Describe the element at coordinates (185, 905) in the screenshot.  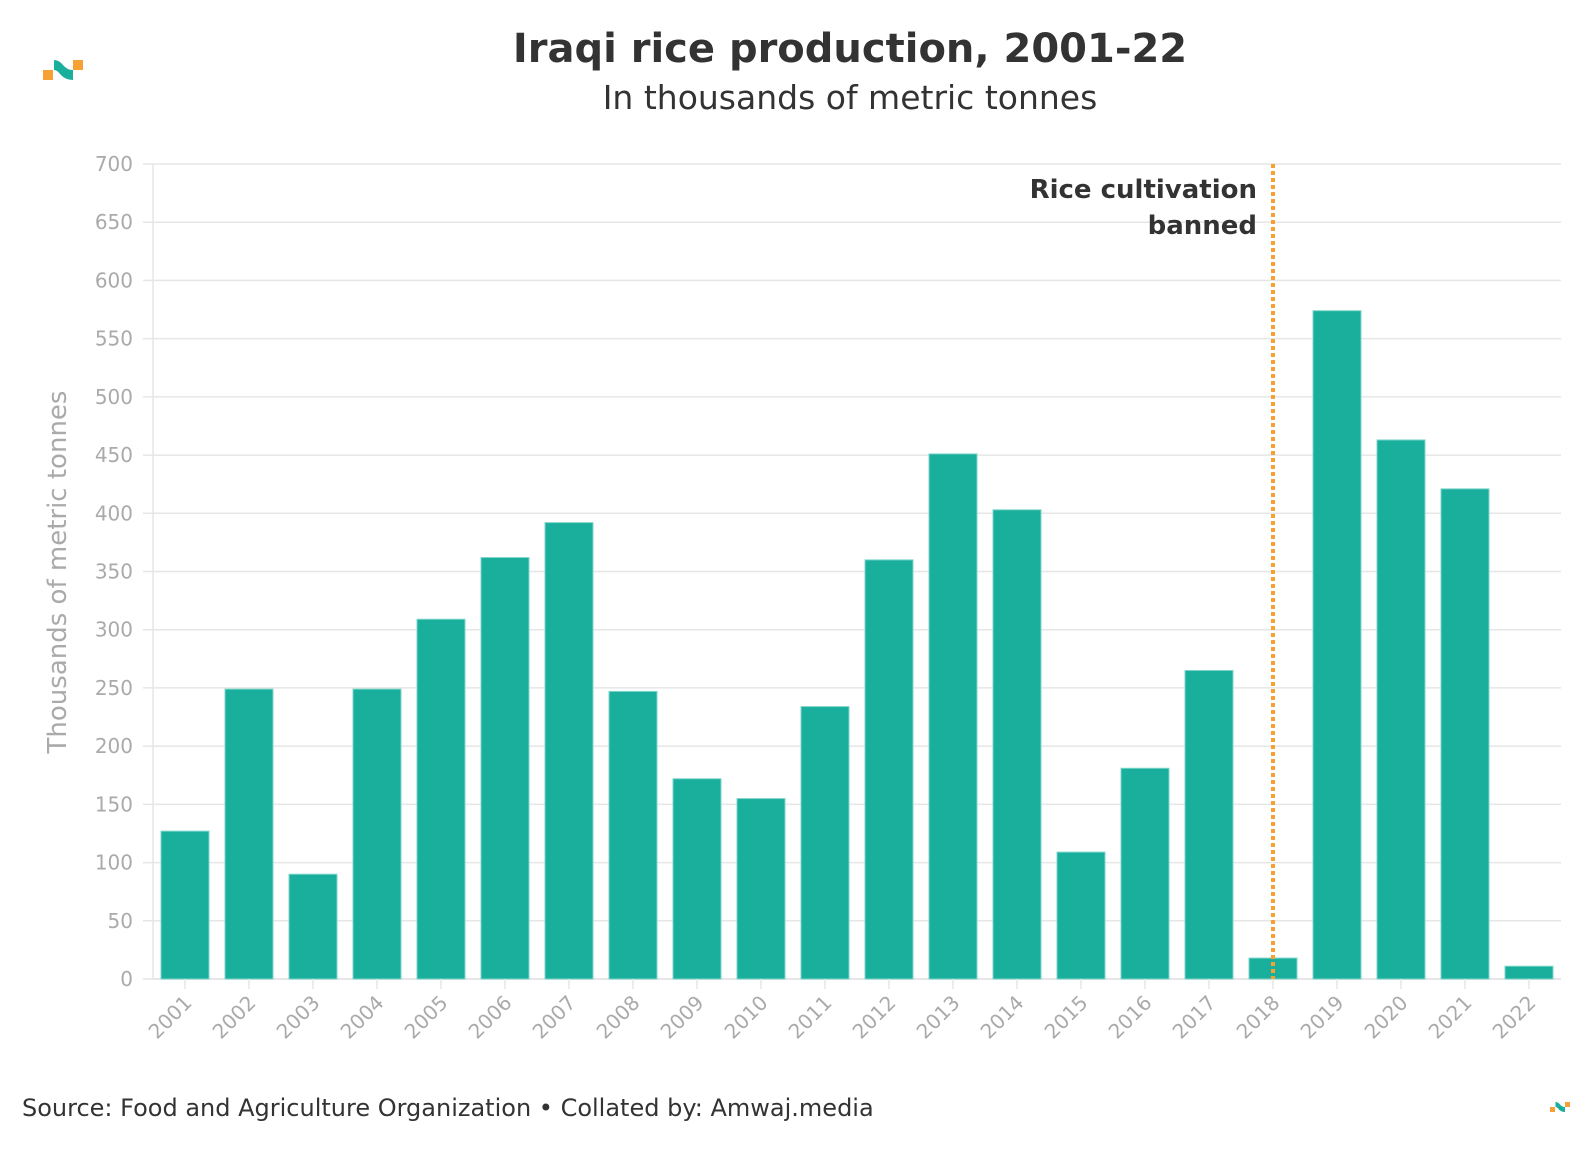
I see `bar-2001` at that location.